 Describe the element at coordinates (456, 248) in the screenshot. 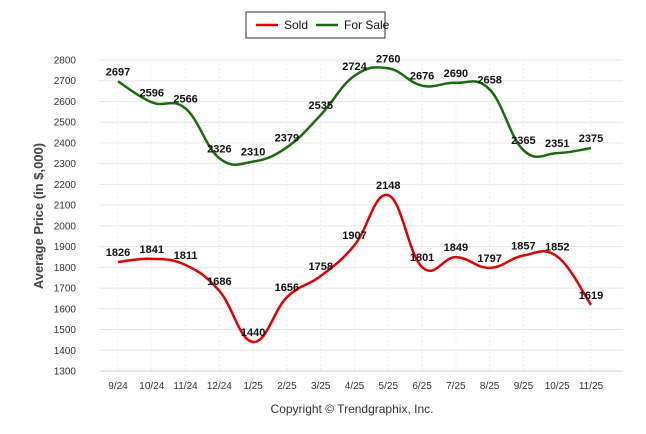

I see `data-label-sold: 1849` at that location.